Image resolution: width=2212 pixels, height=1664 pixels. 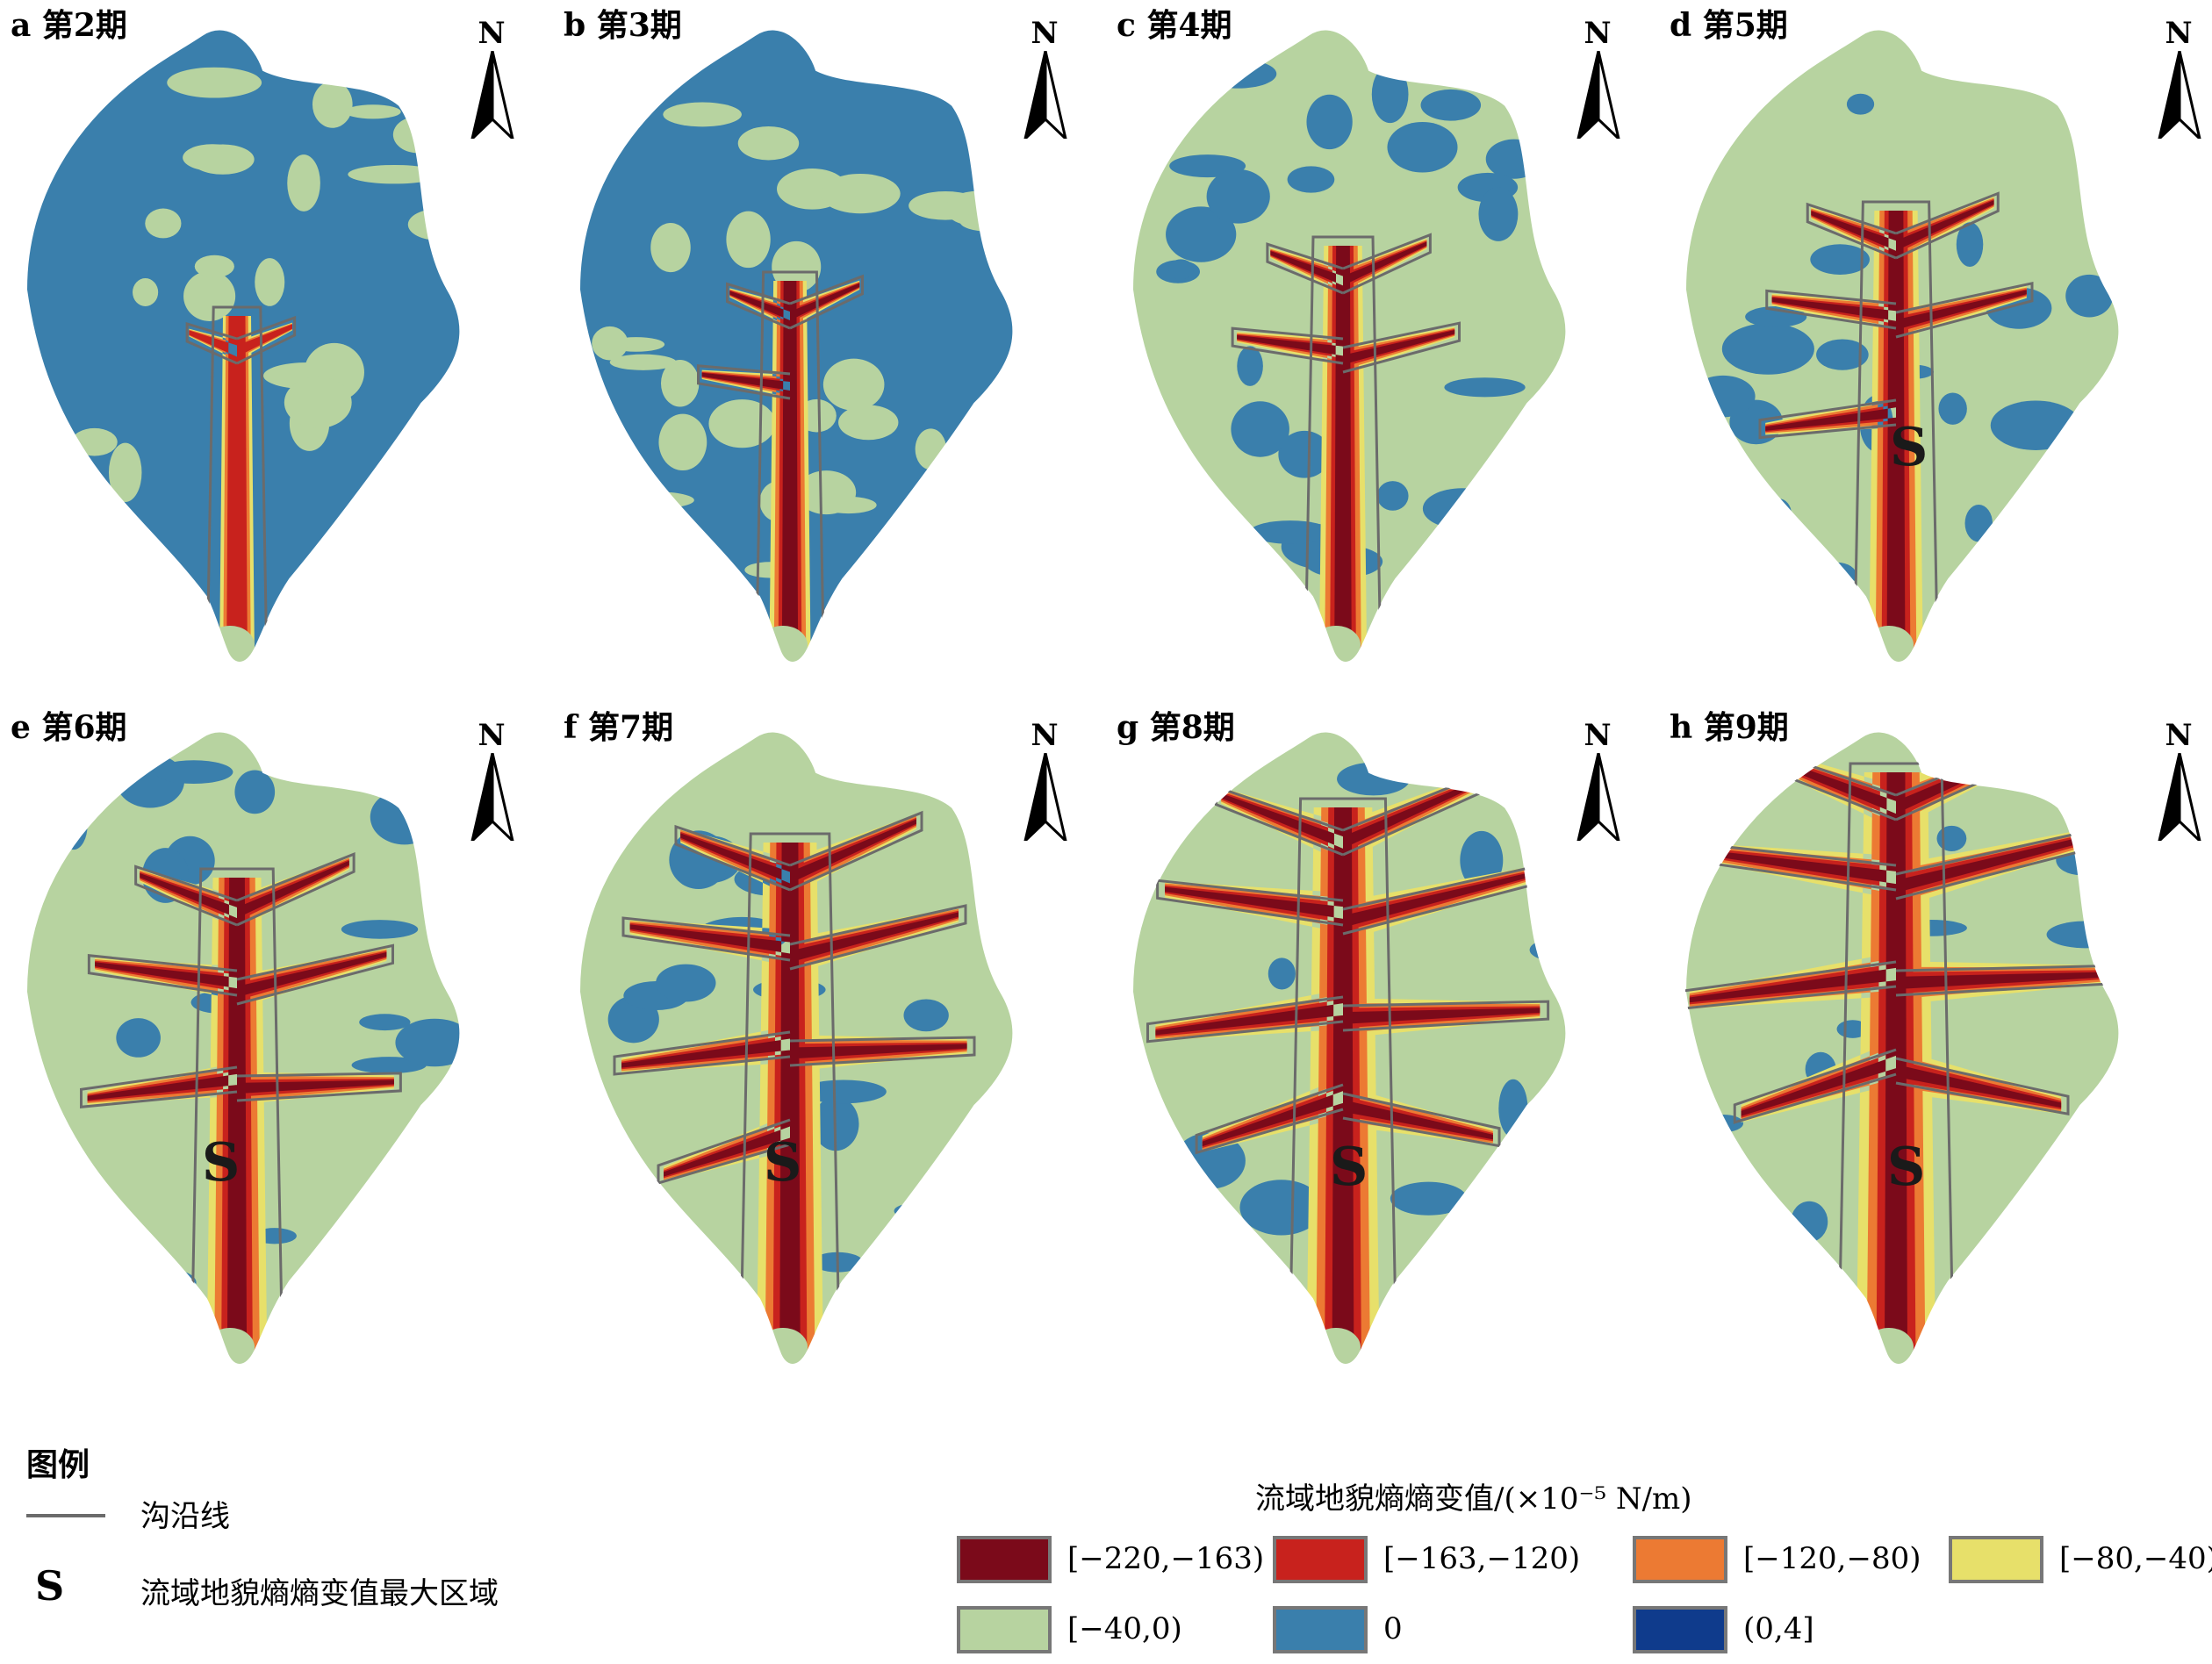 What do you see at coordinates (69, 727) in the screenshot?
I see `panel-label: e 第6期` at bounding box center [69, 727].